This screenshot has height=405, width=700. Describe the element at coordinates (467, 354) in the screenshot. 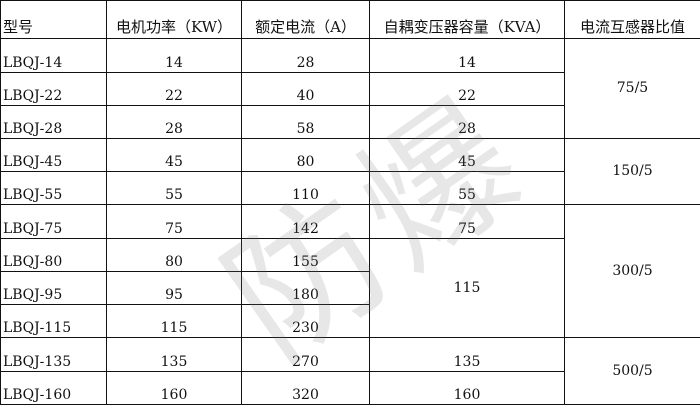

I see `kva-cell: 135` at that location.